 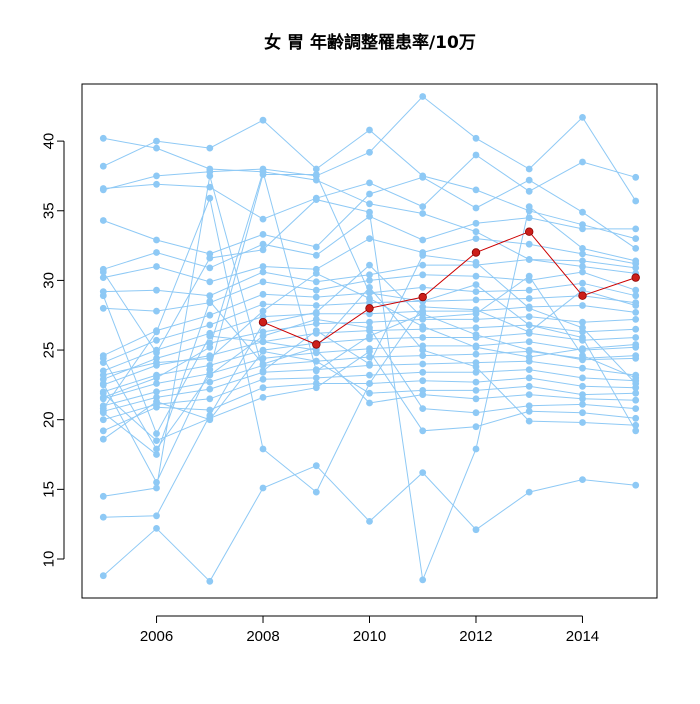 I want to click on series-12-point, so click(x=263, y=316).